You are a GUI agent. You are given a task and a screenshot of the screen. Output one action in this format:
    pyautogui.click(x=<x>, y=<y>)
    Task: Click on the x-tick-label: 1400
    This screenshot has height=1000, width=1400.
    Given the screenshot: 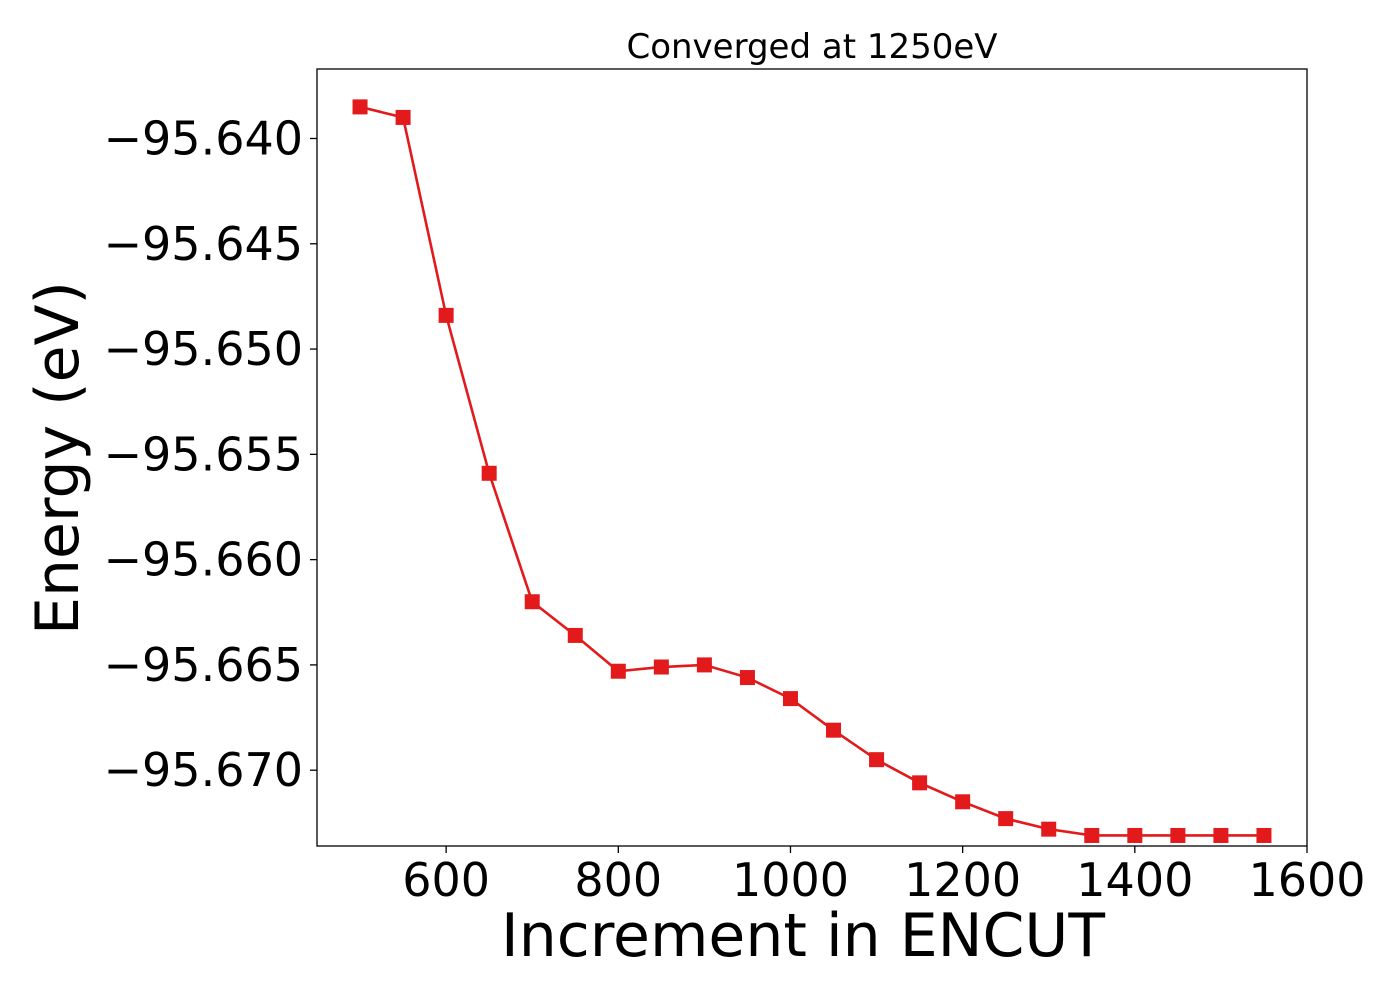 What is the action you would take?
    pyautogui.click(x=1134, y=880)
    